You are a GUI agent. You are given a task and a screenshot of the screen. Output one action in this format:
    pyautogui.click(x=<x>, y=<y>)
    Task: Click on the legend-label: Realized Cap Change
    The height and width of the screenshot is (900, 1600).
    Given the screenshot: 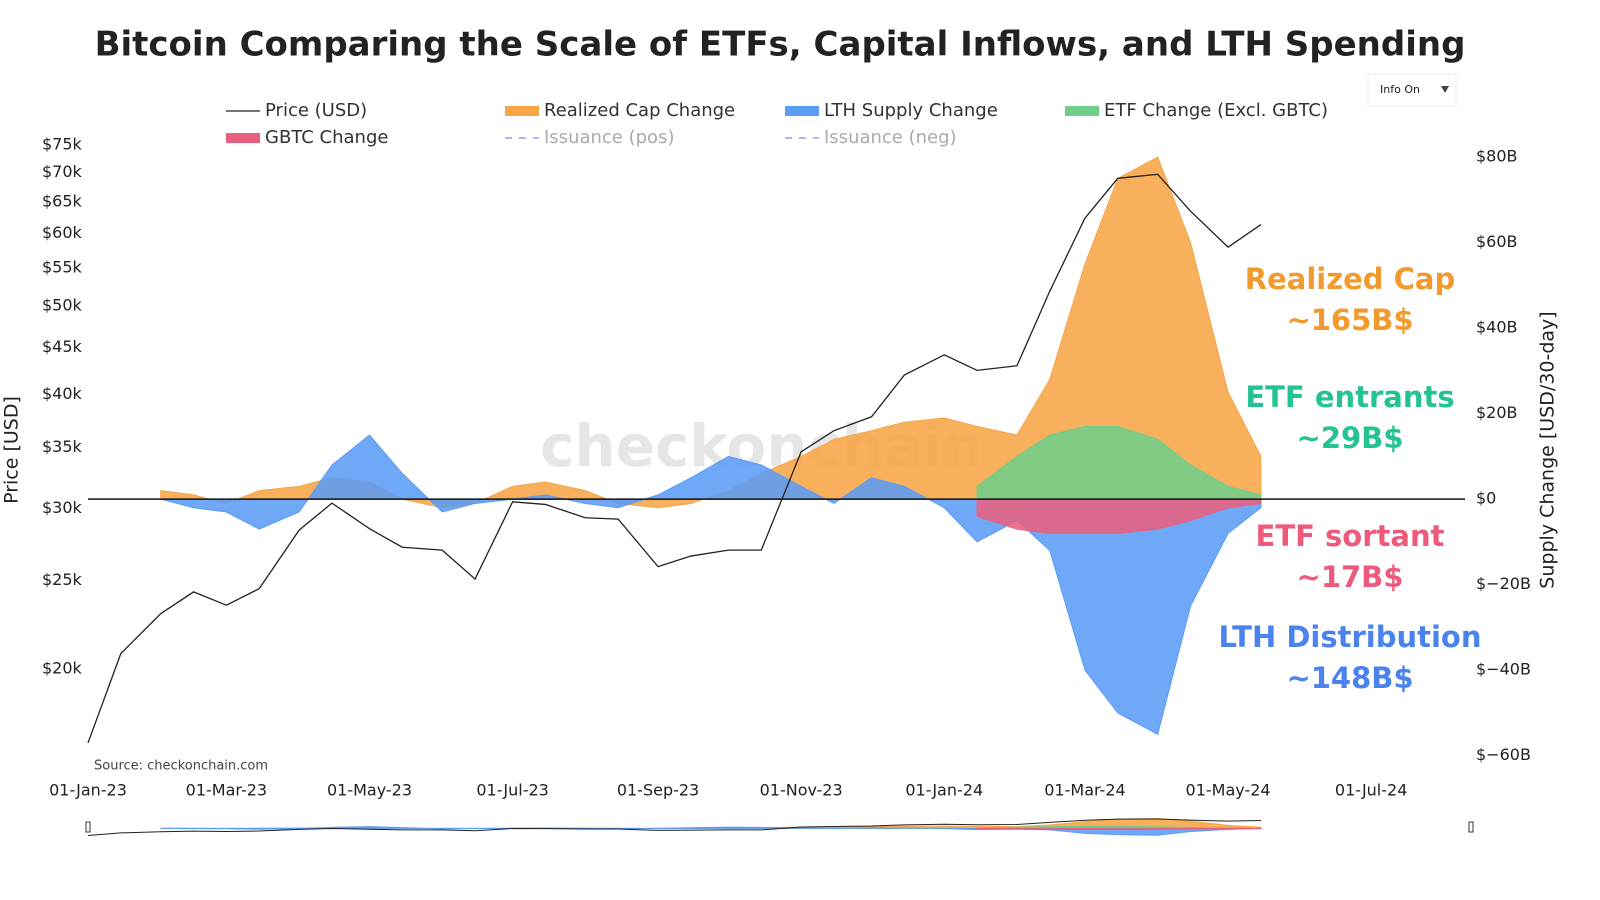 What is the action you would take?
    pyautogui.click(x=639, y=110)
    